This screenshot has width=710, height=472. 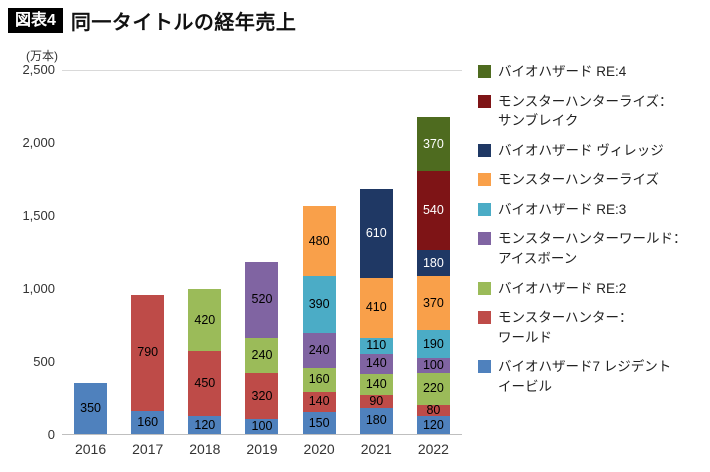 I want to click on x-axis-label: 2017, so click(x=148, y=449).